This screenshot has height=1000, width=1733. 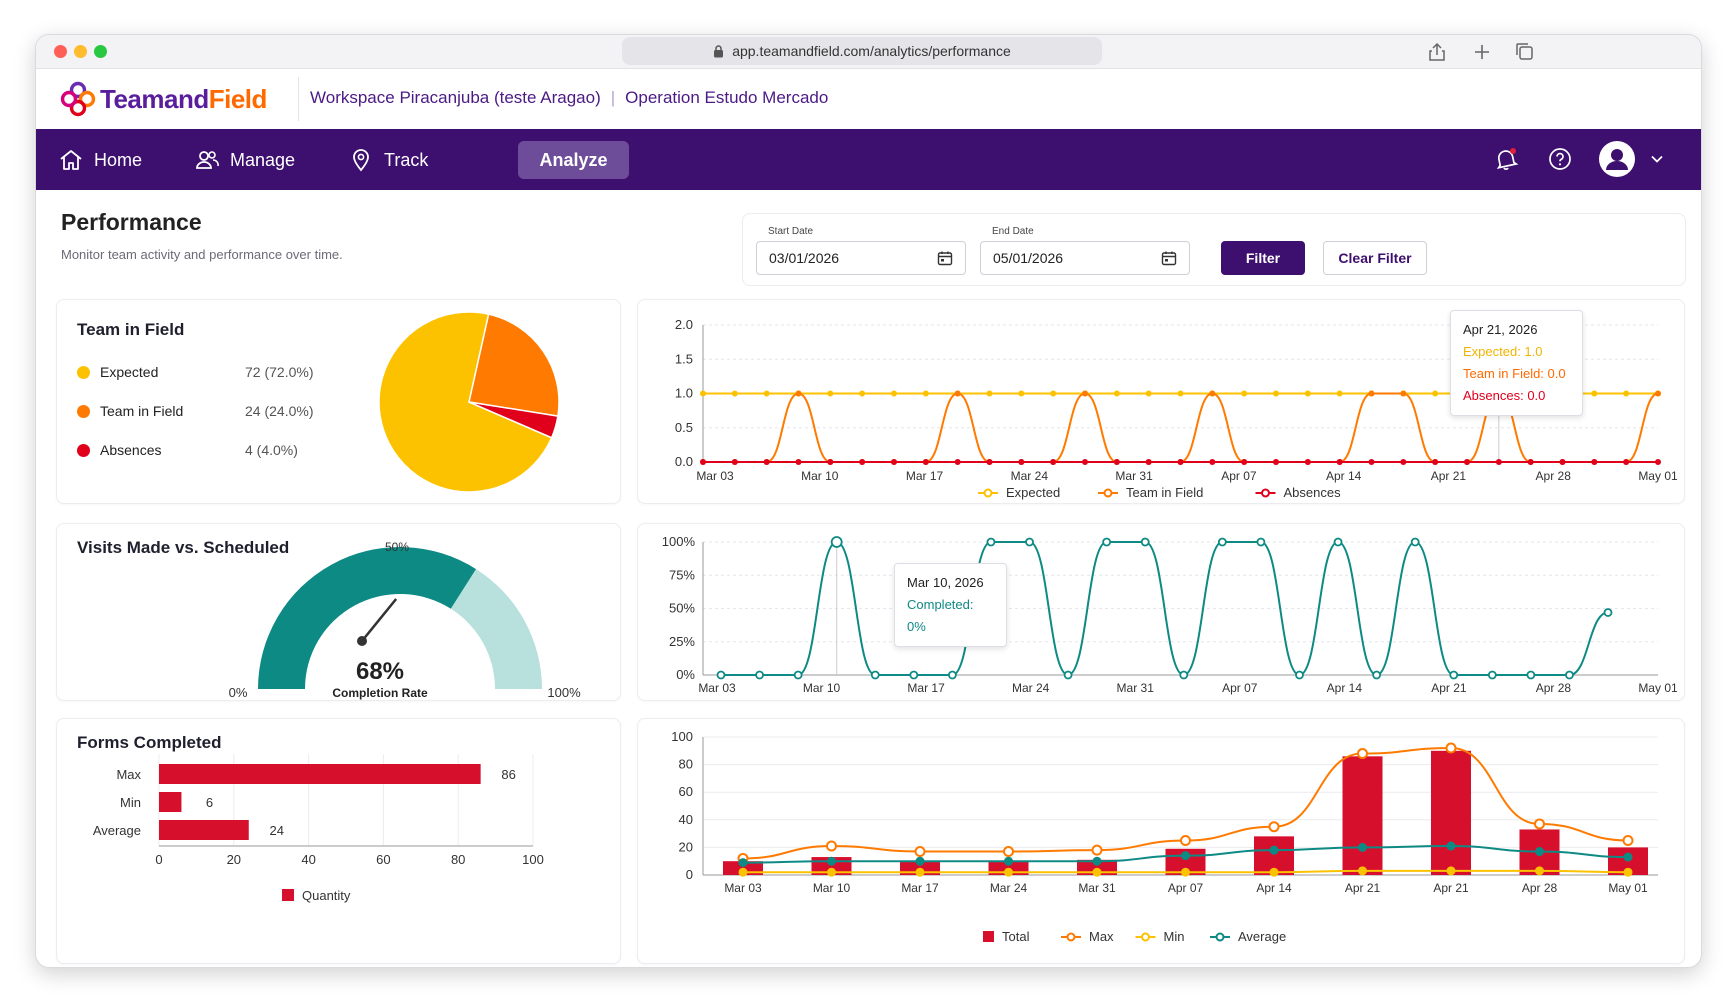 What do you see at coordinates (1239, 476) in the screenshot?
I see `x-tick-label: Apr 07` at bounding box center [1239, 476].